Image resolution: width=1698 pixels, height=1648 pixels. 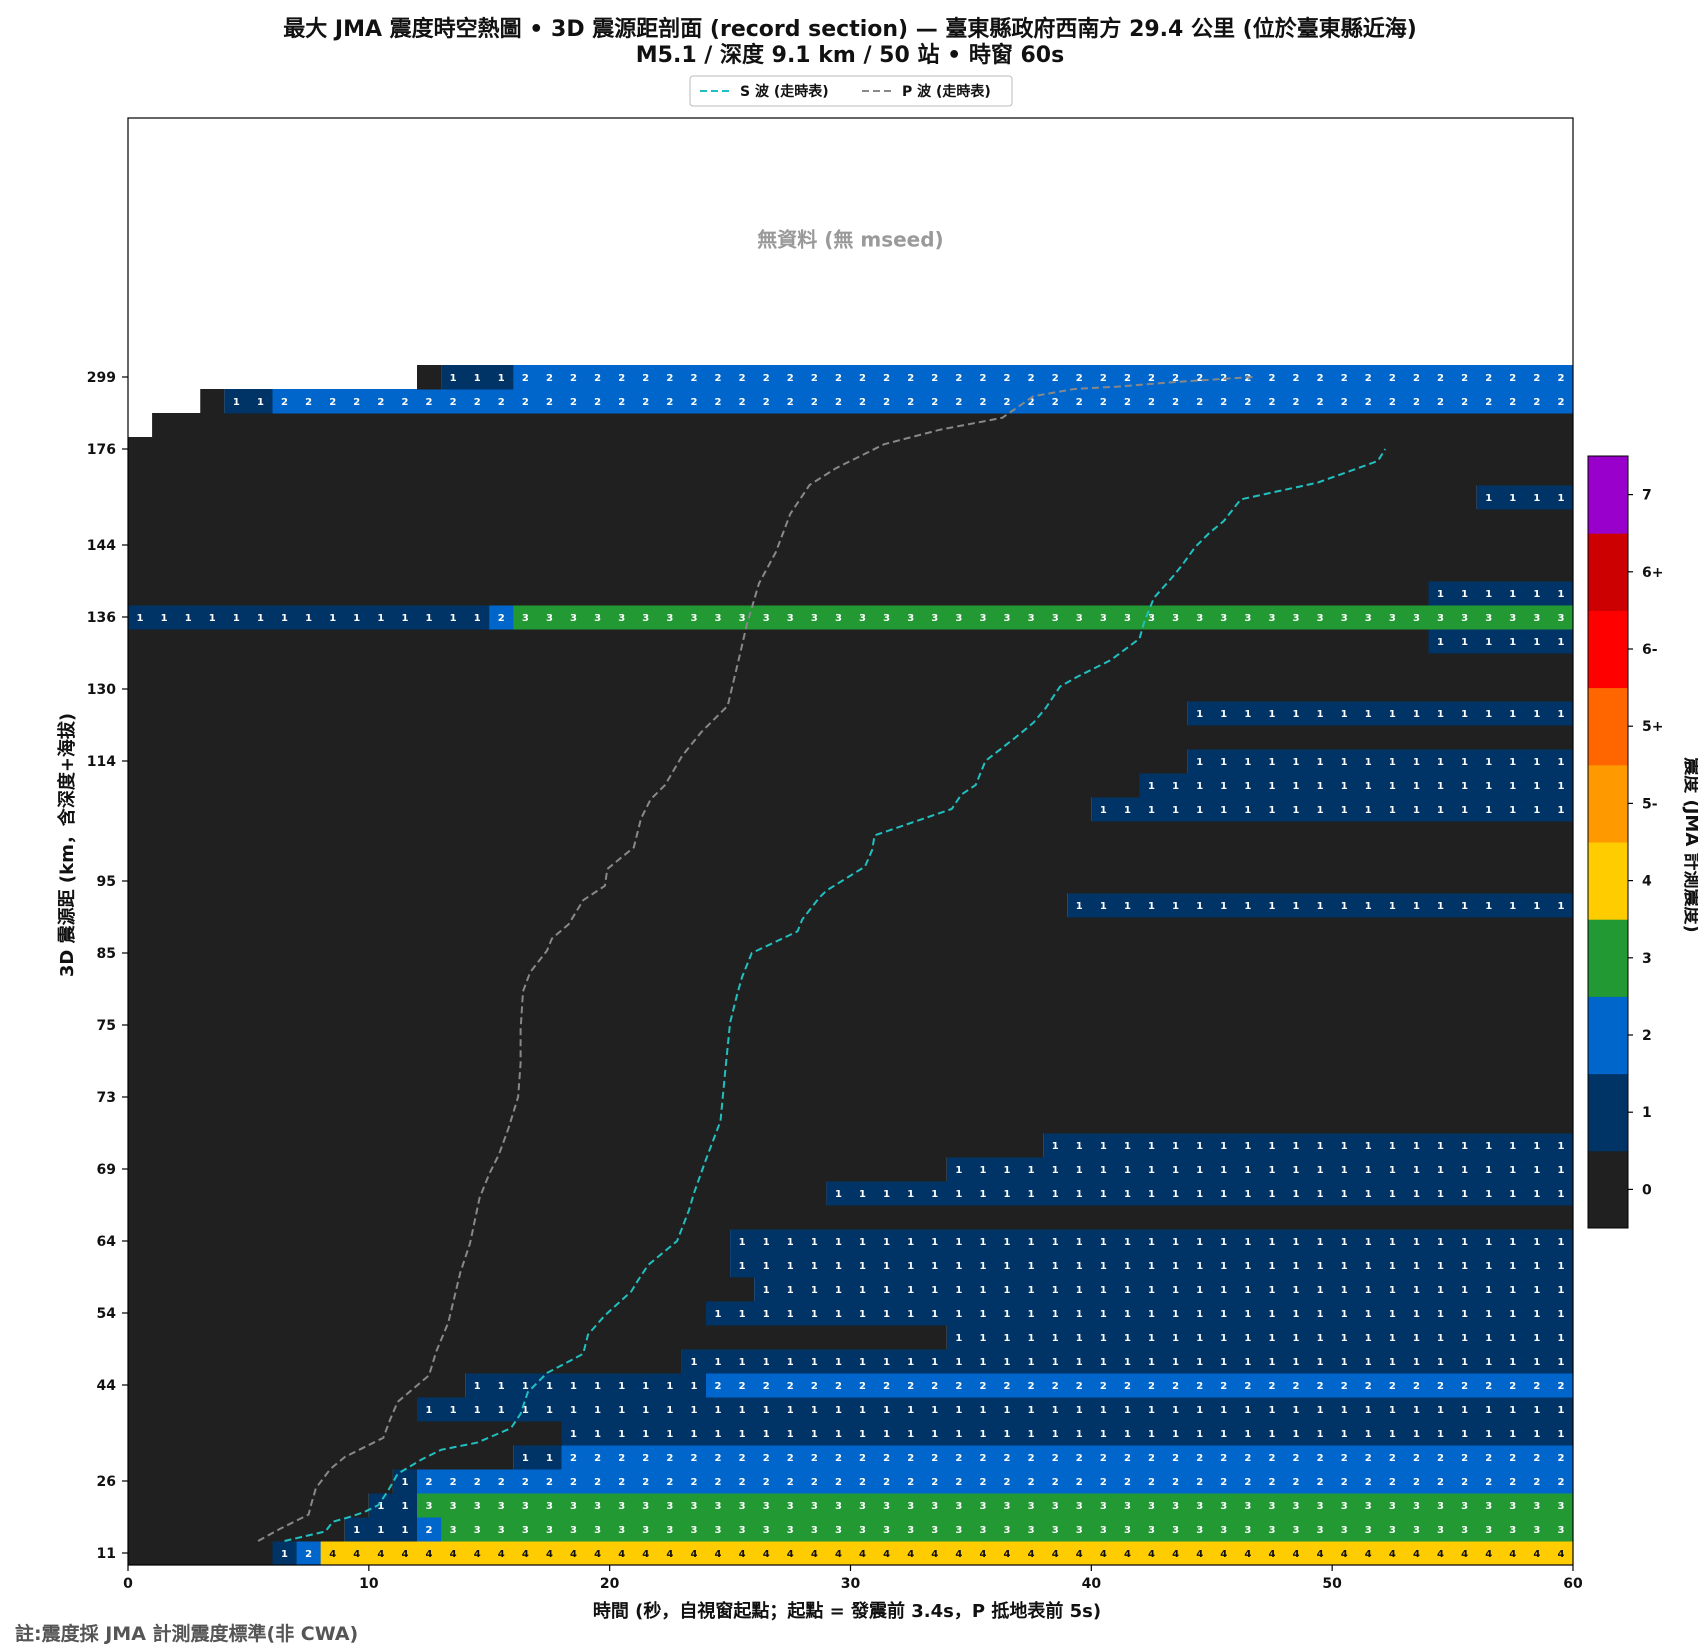 What do you see at coordinates (101, 690) in the screenshot?
I see `y-tick-label: 130` at bounding box center [101, 690].